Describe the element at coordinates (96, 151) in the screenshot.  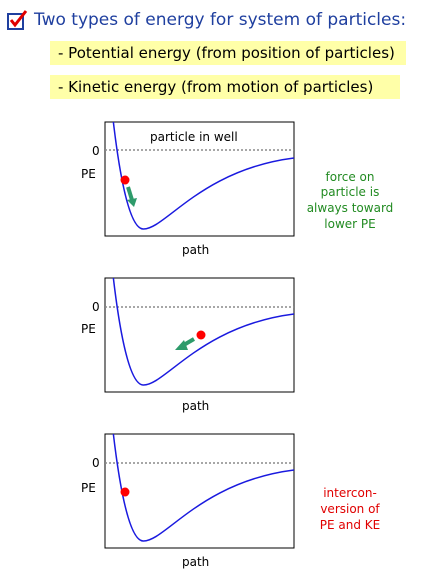
I see `panel-1-zero-label: 0` at that location.